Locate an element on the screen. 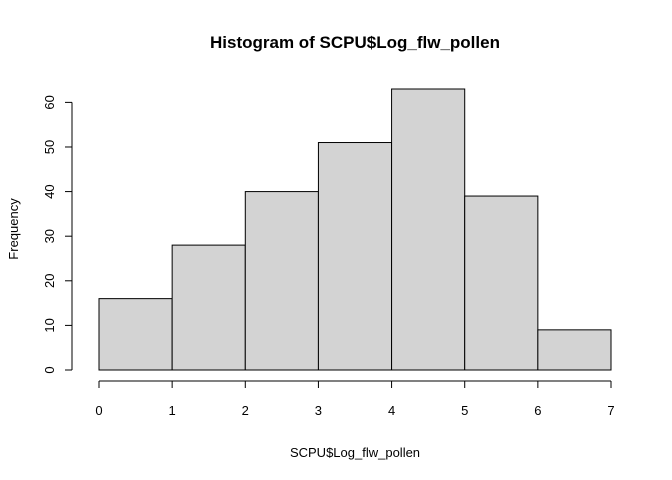 Image resolution: width=672 pixels, height=480 pixels. y-tick-label-1: 10 is located at coordinates (49, 325).